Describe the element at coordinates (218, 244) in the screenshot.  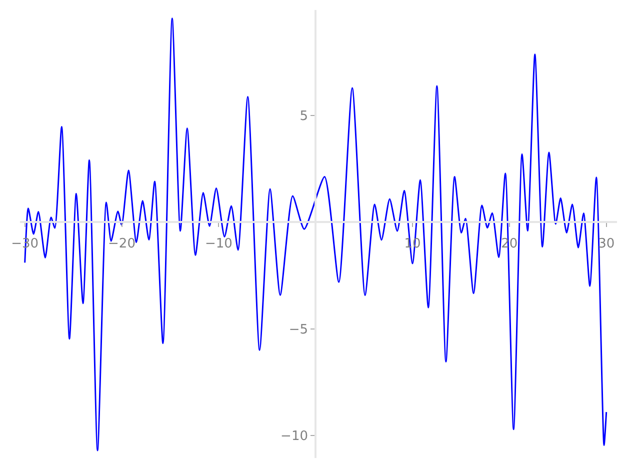
I see `x-tick-label: −10` at that location.